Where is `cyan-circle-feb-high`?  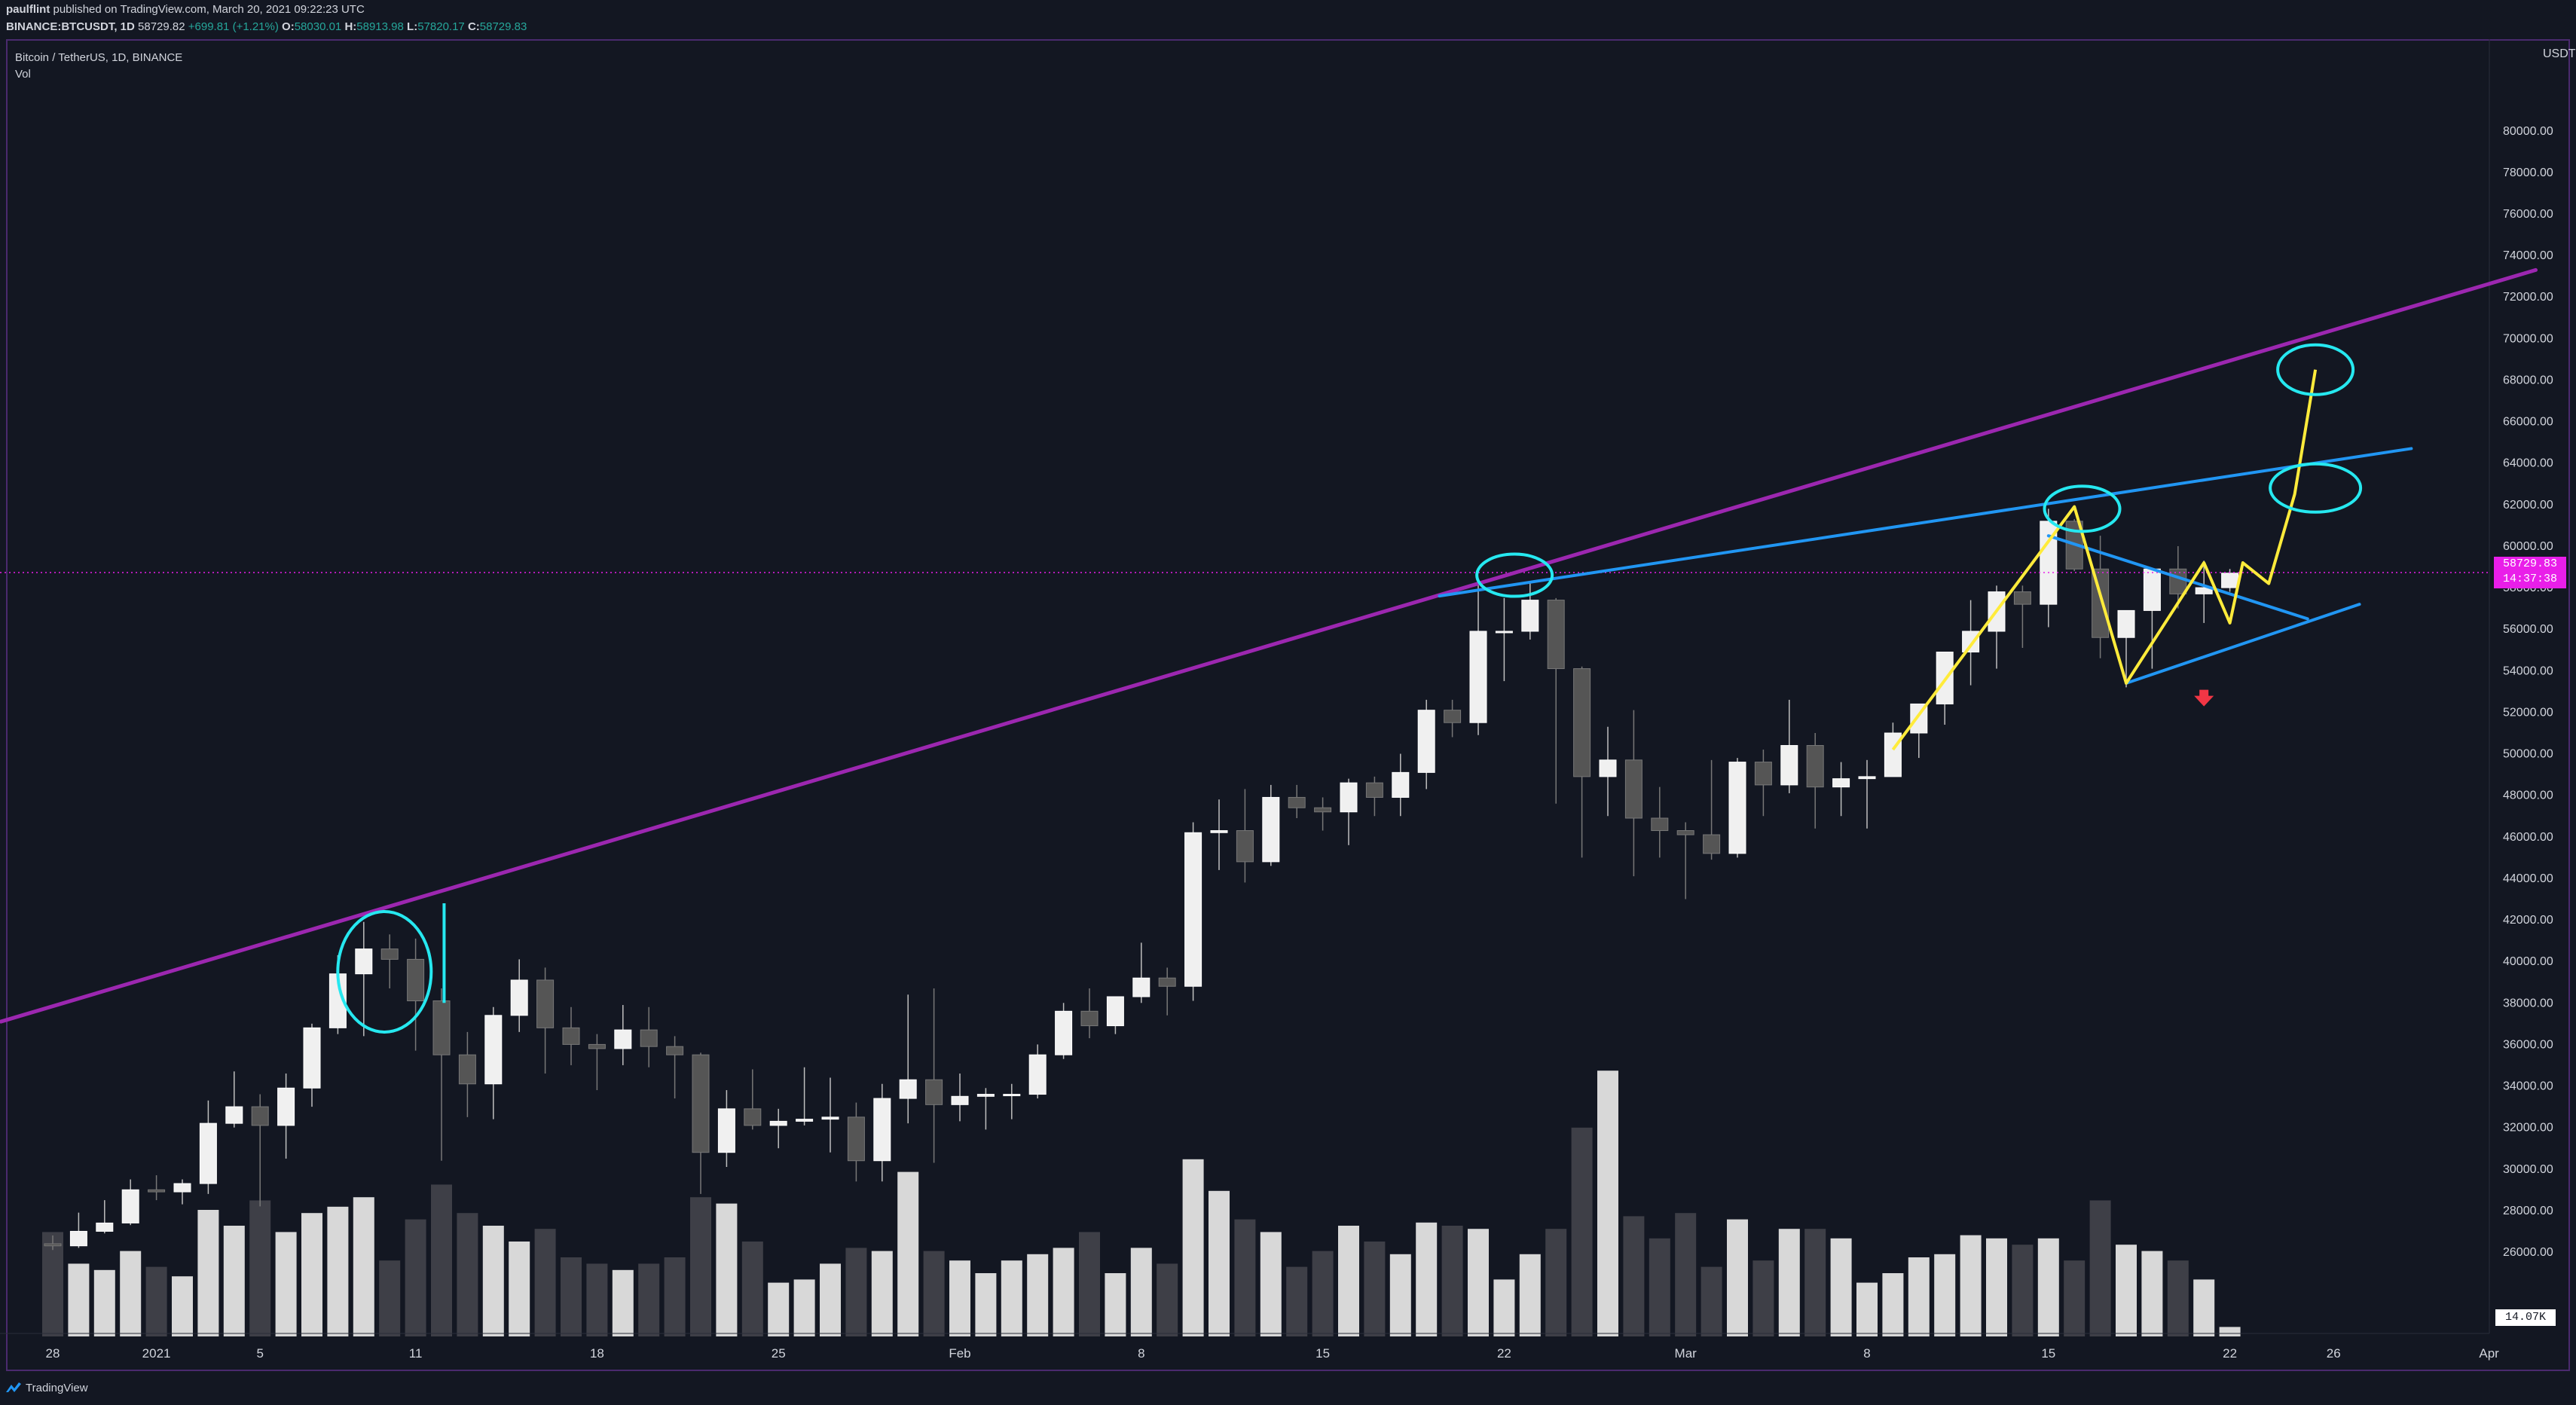 cyan-circle-feb-high is located at coordinates (1514, 575).